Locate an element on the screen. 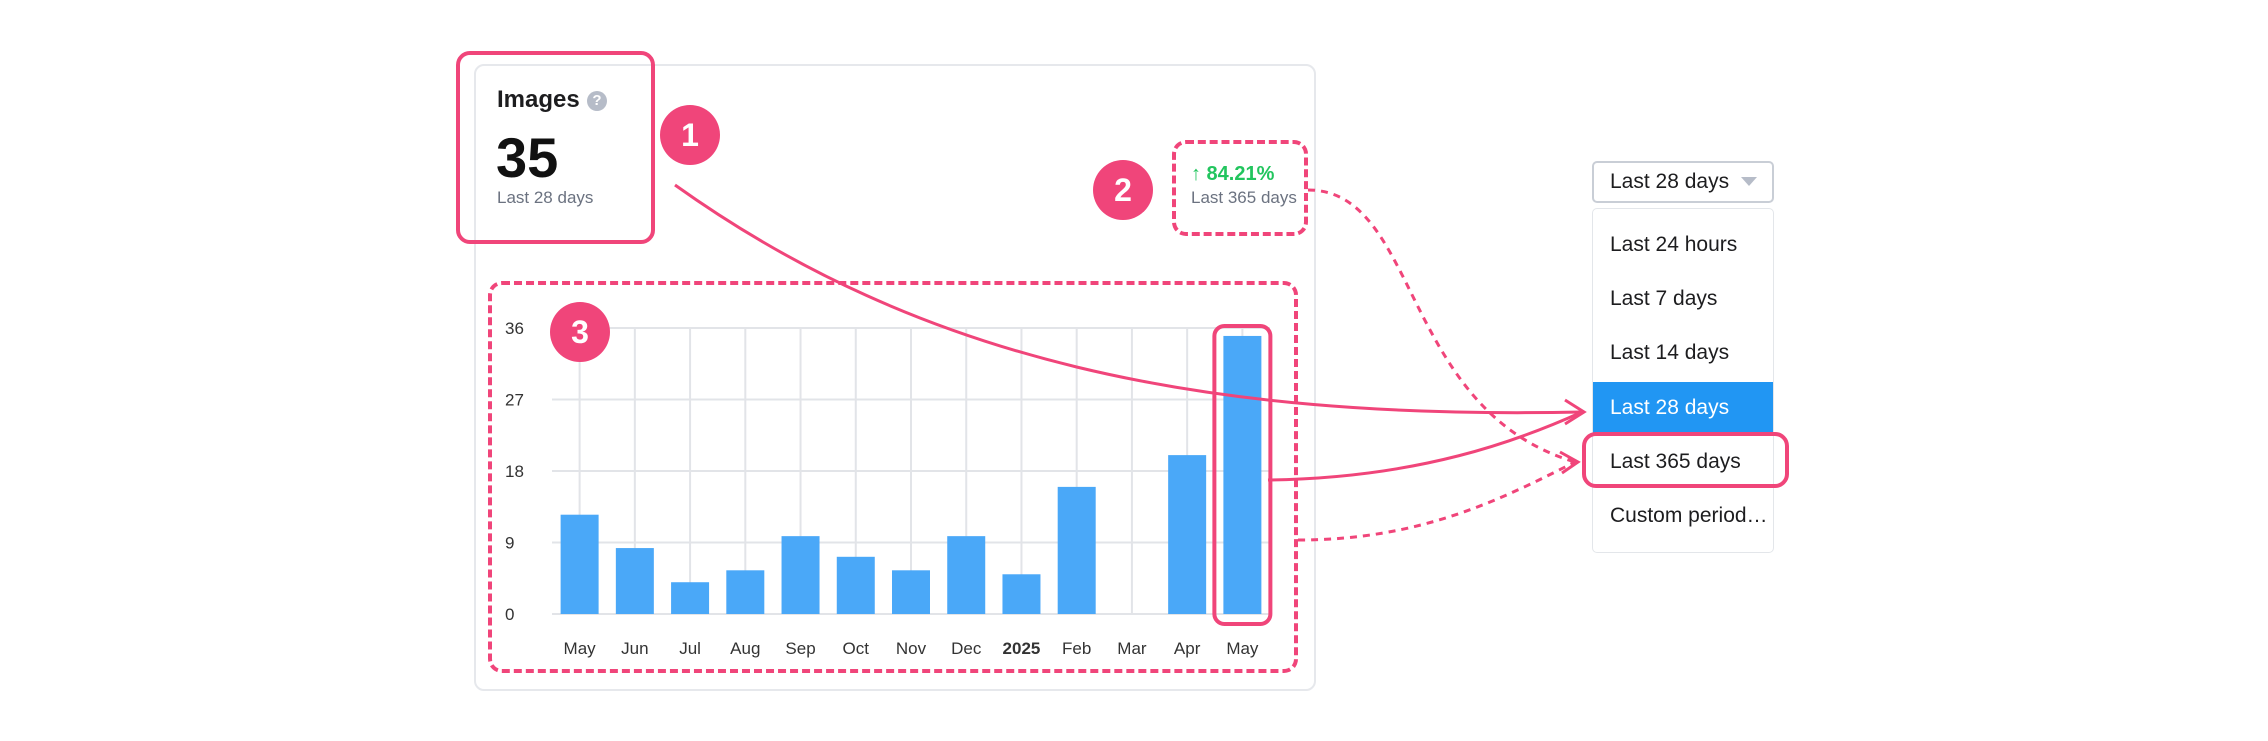  x-tick-label: Nov is located at coordinates (911, 648).